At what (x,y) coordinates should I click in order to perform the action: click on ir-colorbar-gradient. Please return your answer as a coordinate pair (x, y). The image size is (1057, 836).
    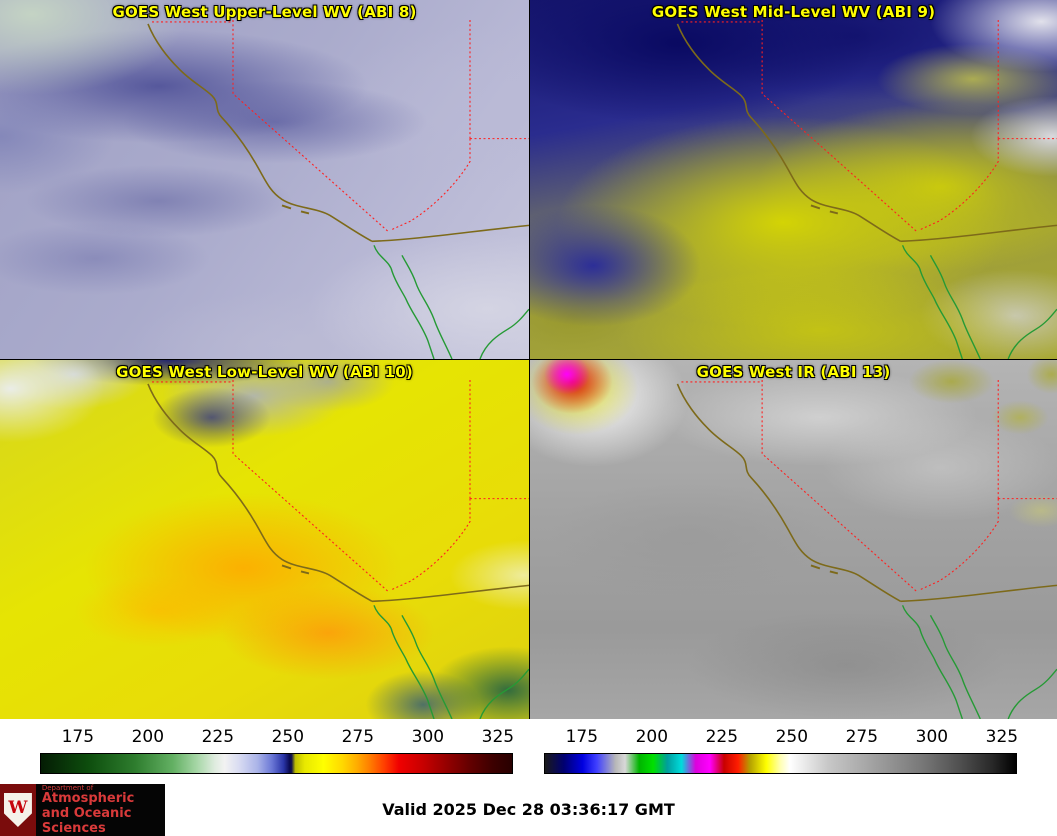
    Looking at the image, I should click on (780, 763).